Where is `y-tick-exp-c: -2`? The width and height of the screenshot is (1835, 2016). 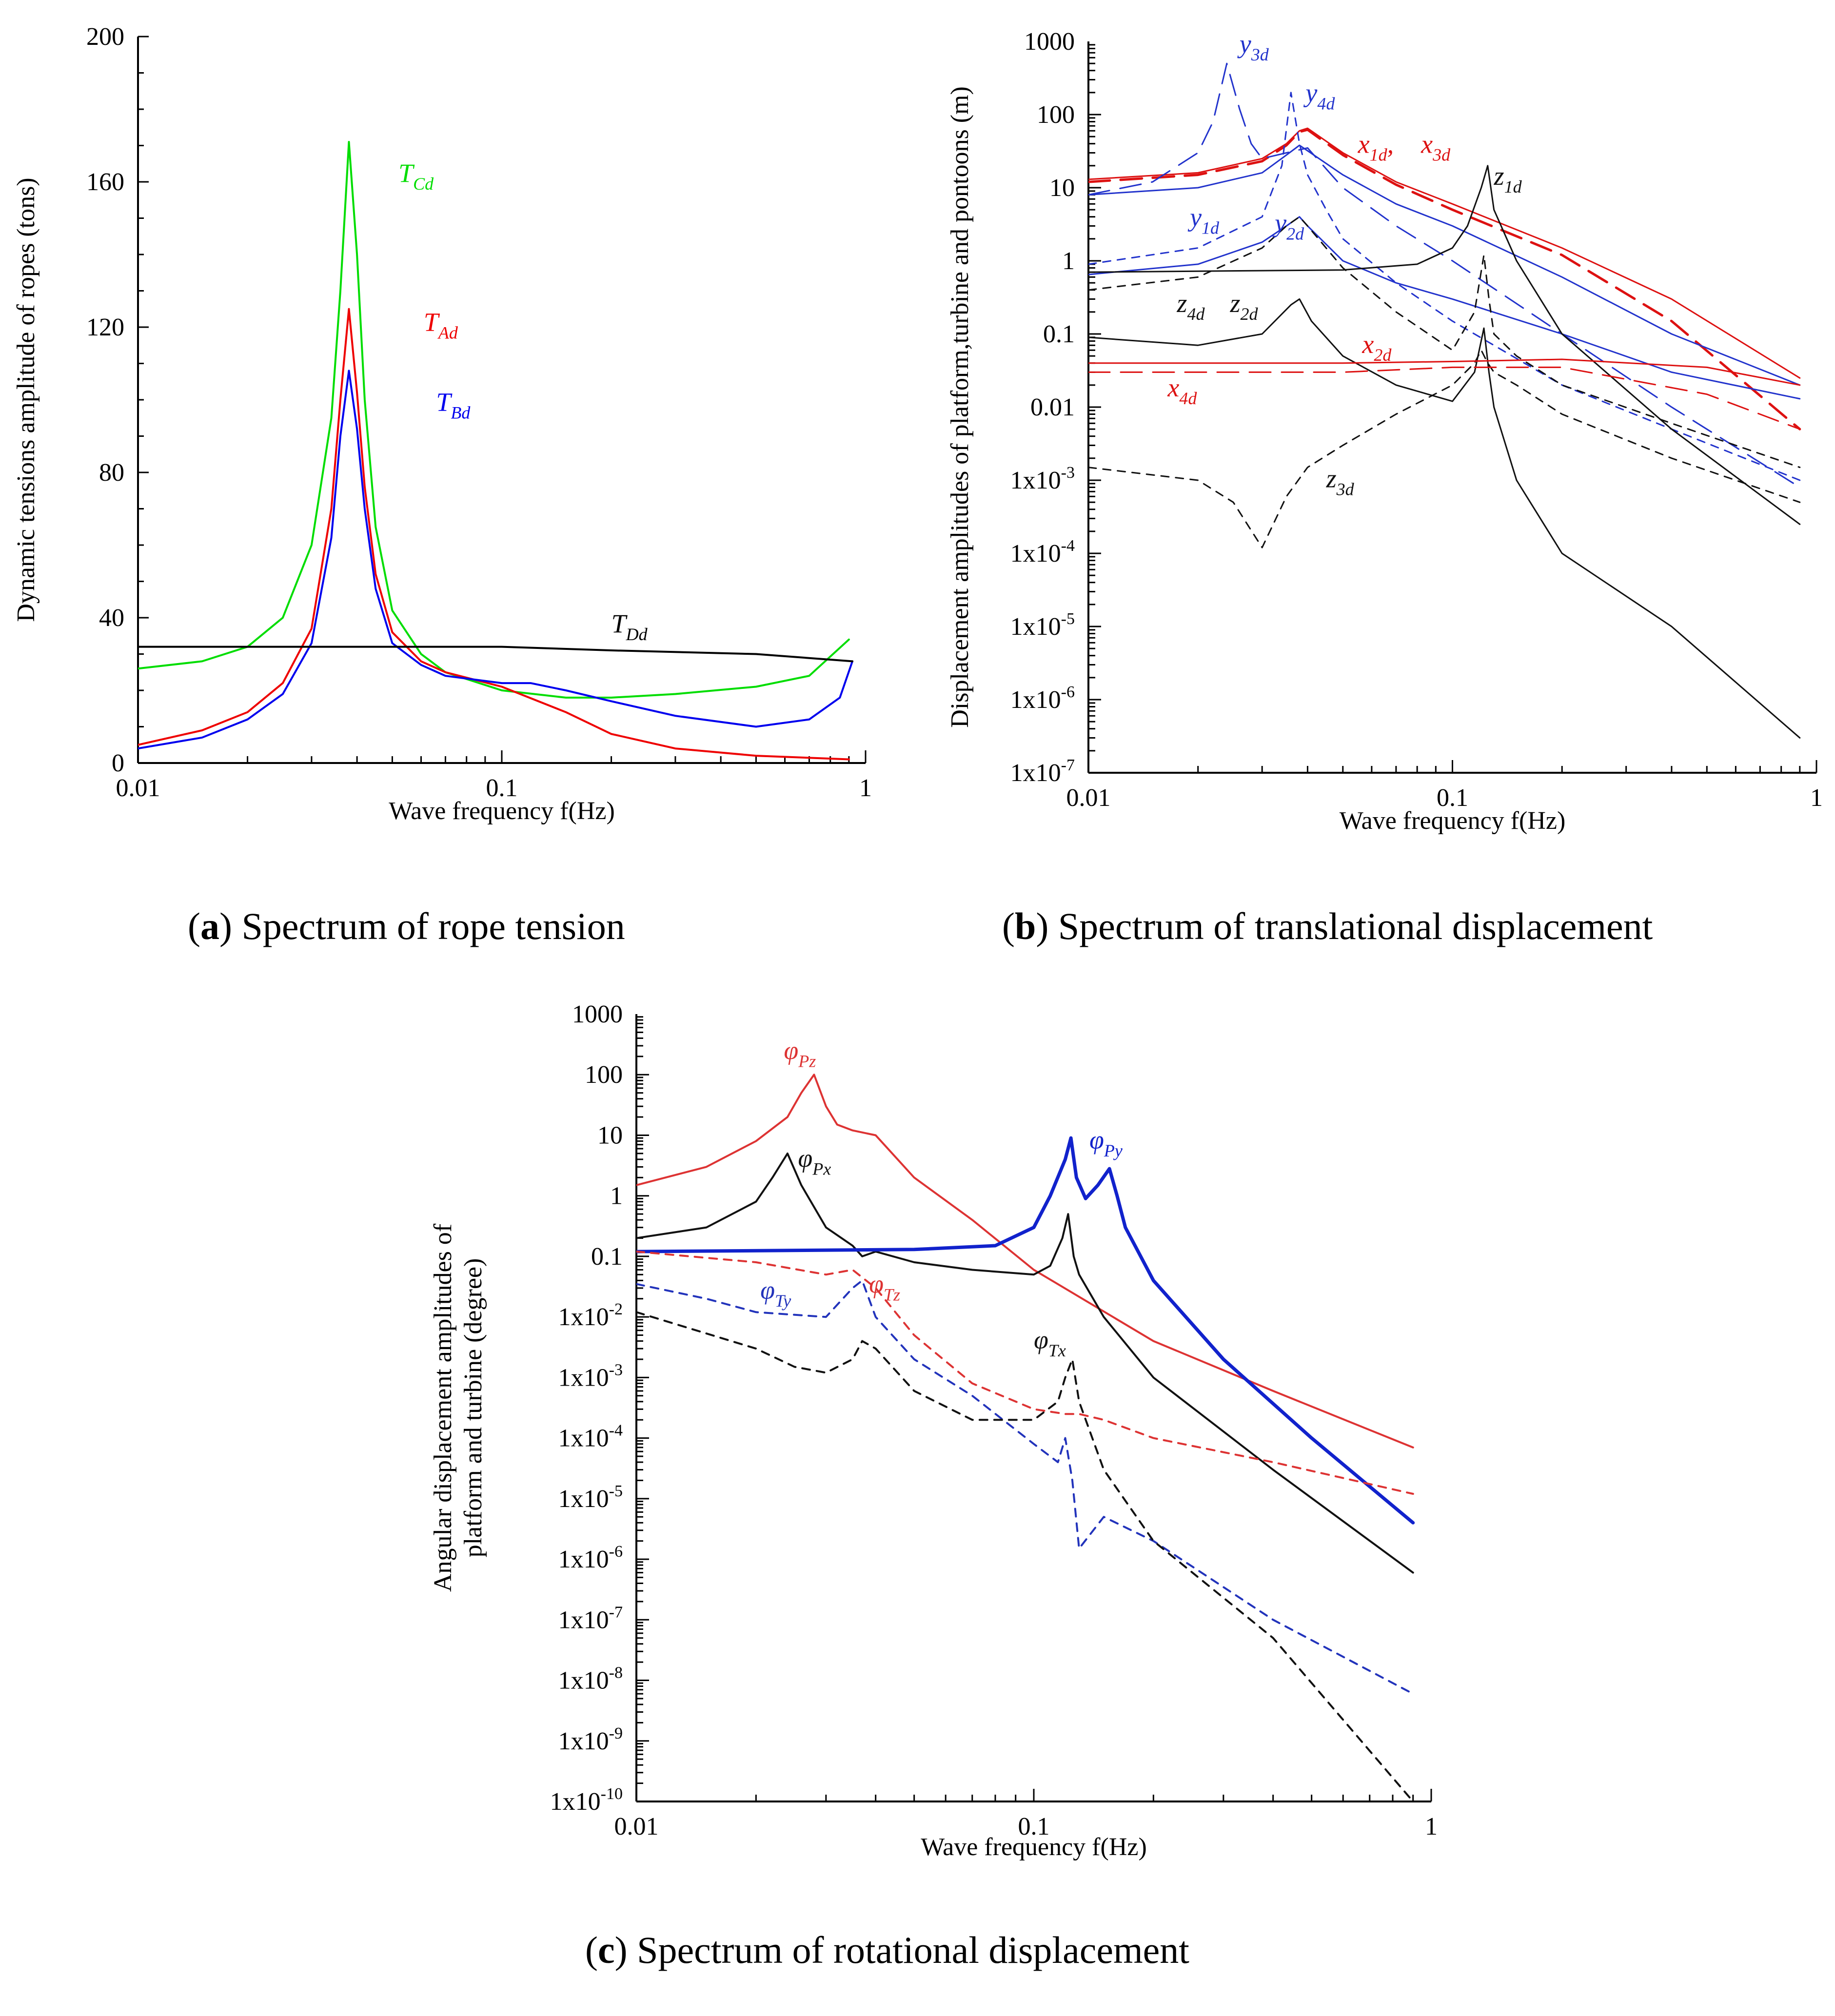 y-tick-exp-c: -2 is located at coordinates (616, 1309).